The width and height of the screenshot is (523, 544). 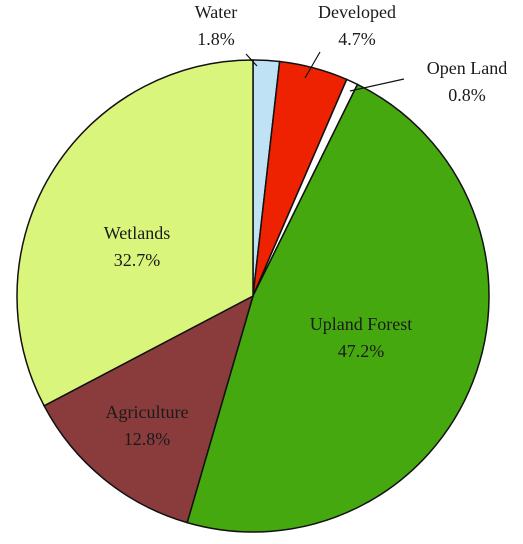 I want to click on slice-value-wetlands: 32.7%, so click(x=137, y=260).